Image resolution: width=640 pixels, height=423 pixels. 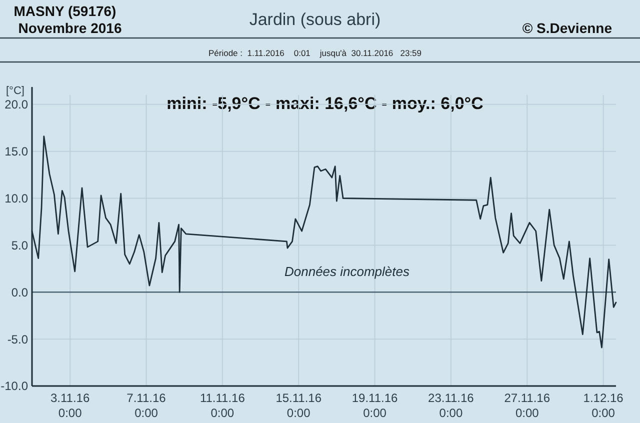 I want to click on text: MASNY (59176), so click(x=65, y=11).